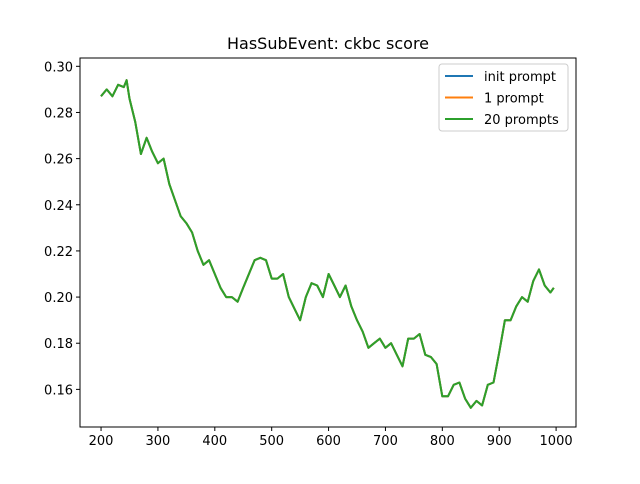 The image size is (640, 484). What do you see at coordinates (58, 206) in the screenshot?
I see `y-tick-label: 0.24` at bounding box center [58, 206].